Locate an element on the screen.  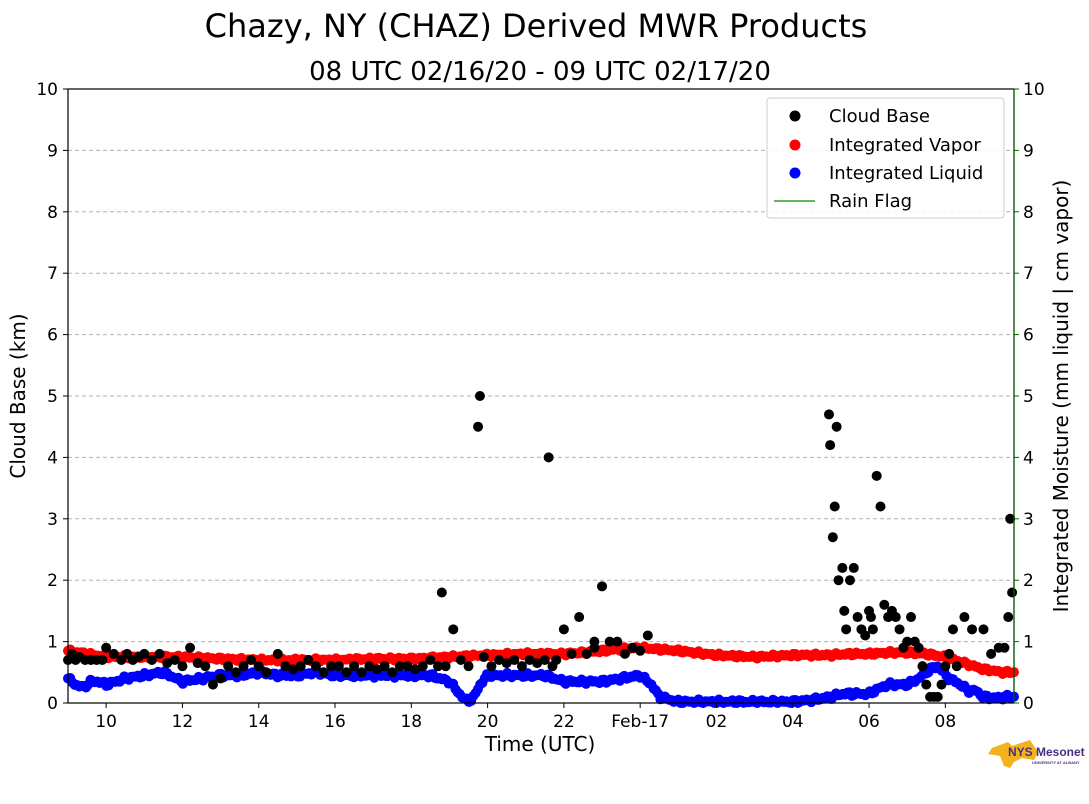
legend-box is located at coordinates (885, 158).